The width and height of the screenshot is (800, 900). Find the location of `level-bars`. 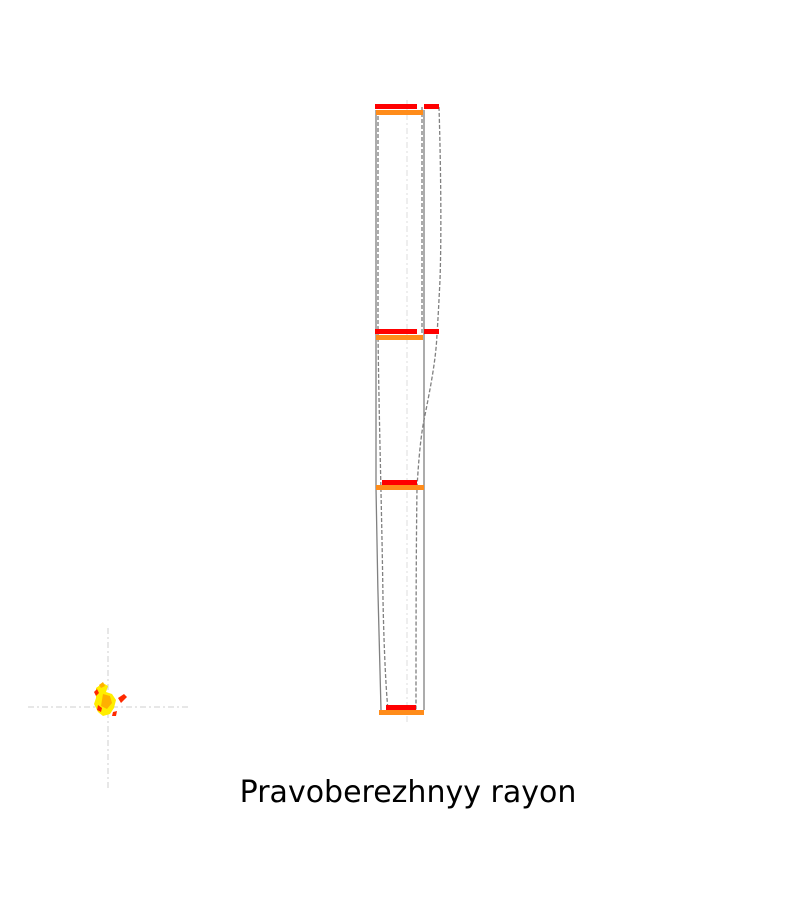

level-bars is located at coordinates (407, 409).